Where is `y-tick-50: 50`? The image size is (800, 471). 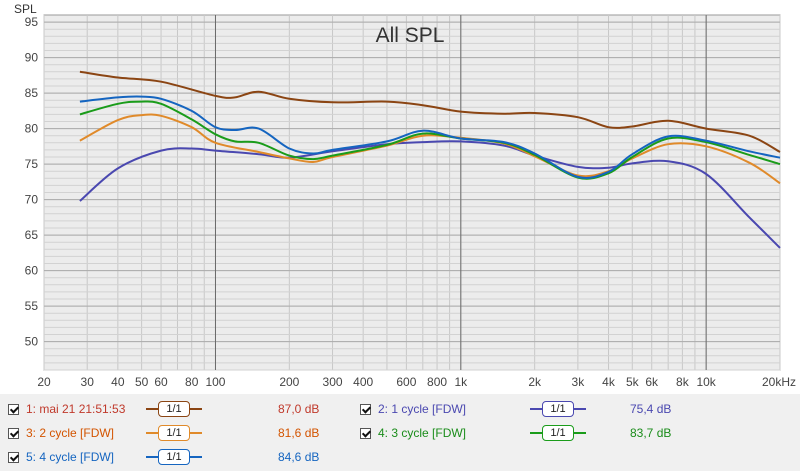
y-tick-50: 50 is located at coordinates (32, 342).